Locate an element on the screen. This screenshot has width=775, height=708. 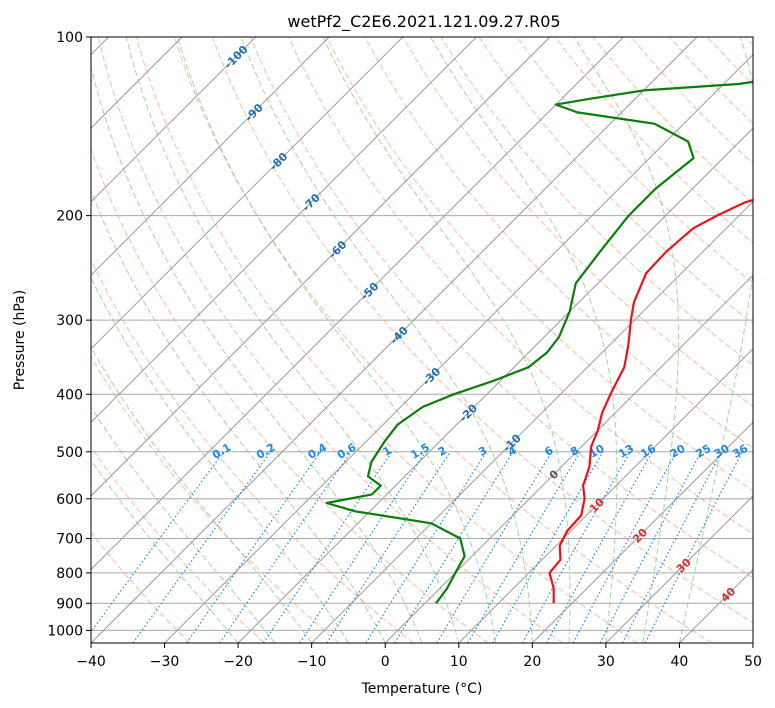
y-tick-label: 700 is located at coordinates (69, 540).